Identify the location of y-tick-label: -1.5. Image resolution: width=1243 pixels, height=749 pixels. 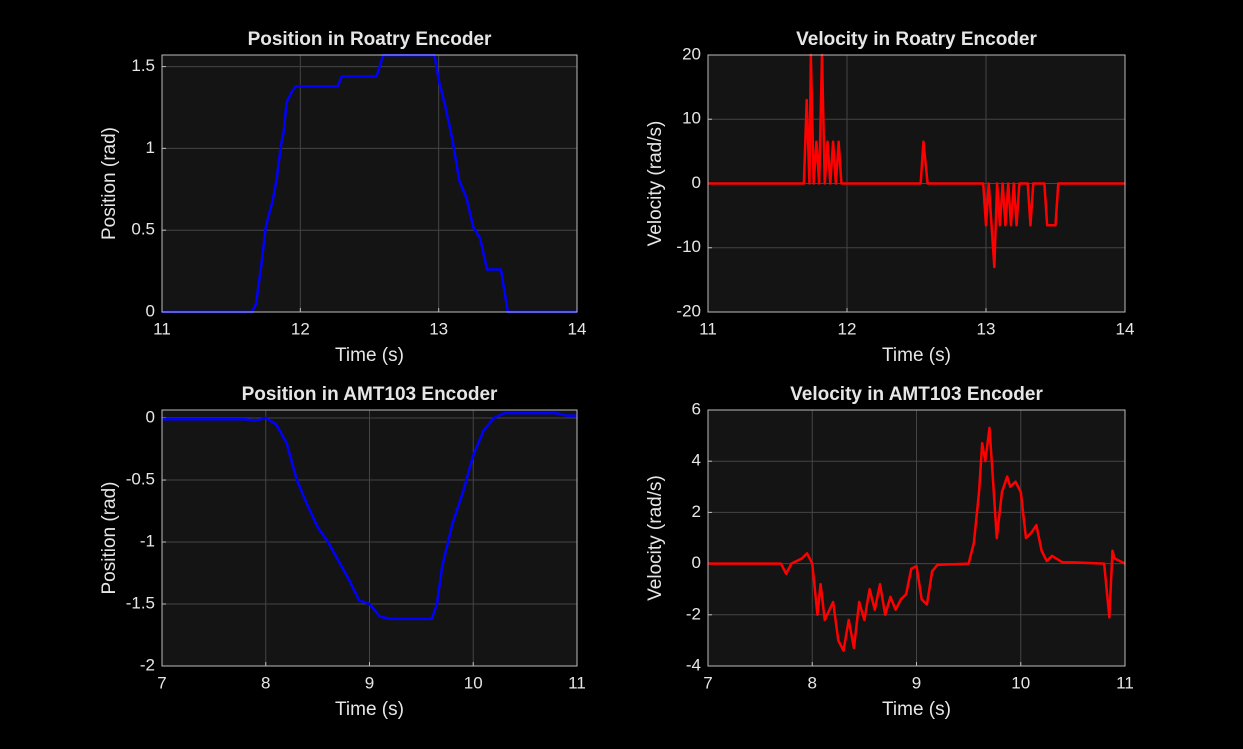
(140, 602).